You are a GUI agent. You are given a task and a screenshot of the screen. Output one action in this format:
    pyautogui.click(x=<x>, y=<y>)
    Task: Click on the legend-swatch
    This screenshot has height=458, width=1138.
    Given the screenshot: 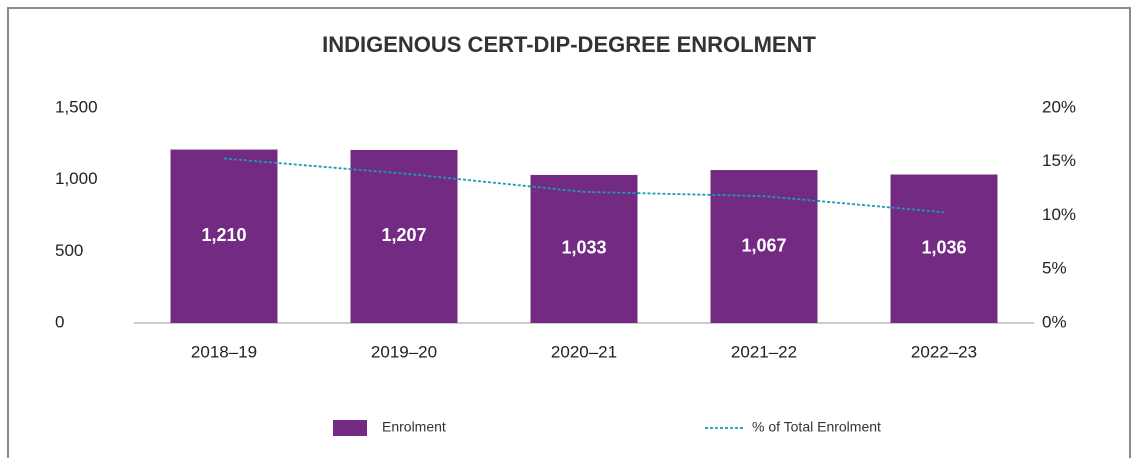 What is the action you would take?
    pyautogui.click(x=350, y=428)
    